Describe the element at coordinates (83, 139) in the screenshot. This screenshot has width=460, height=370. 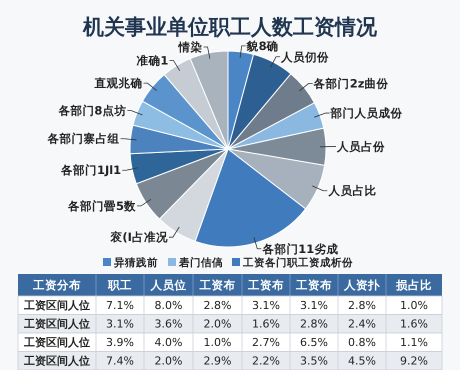
I see `slice-label: 各部门寨占组` at that location.